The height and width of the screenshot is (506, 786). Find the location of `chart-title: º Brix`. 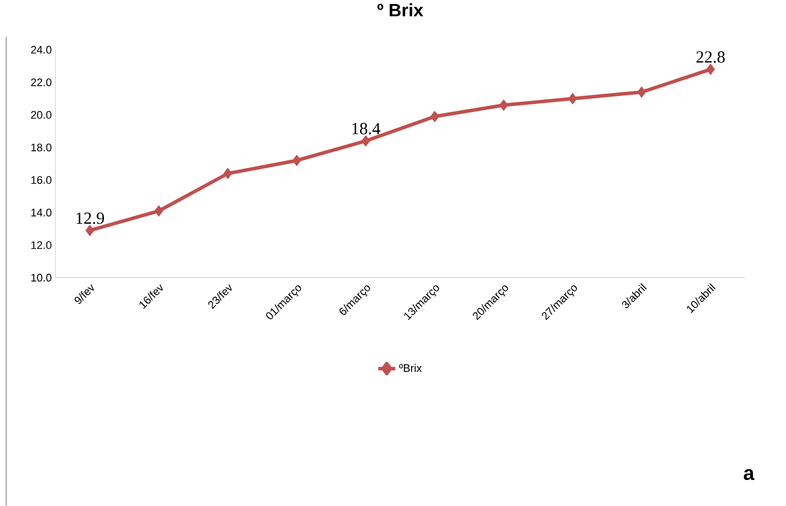

chart-title: º Brix is located at coordinates (400, 9).